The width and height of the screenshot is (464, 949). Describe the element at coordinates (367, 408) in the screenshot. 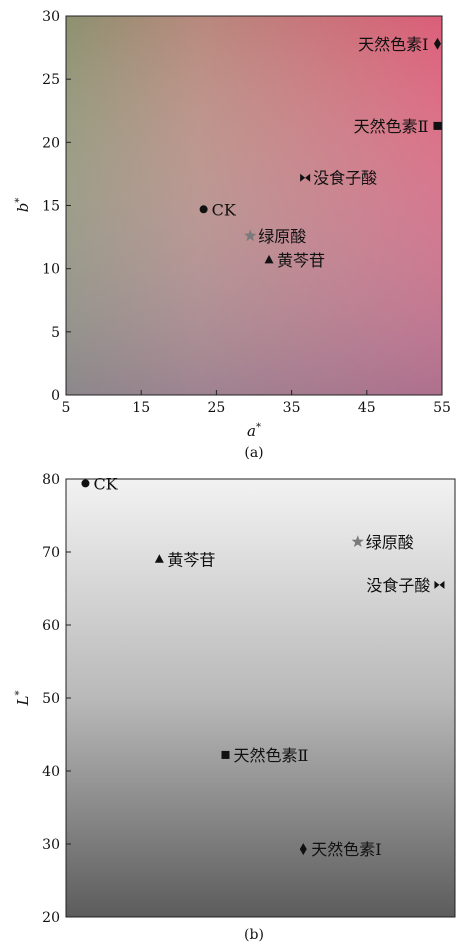

I see `x-tick-label-a: 45` at that location.